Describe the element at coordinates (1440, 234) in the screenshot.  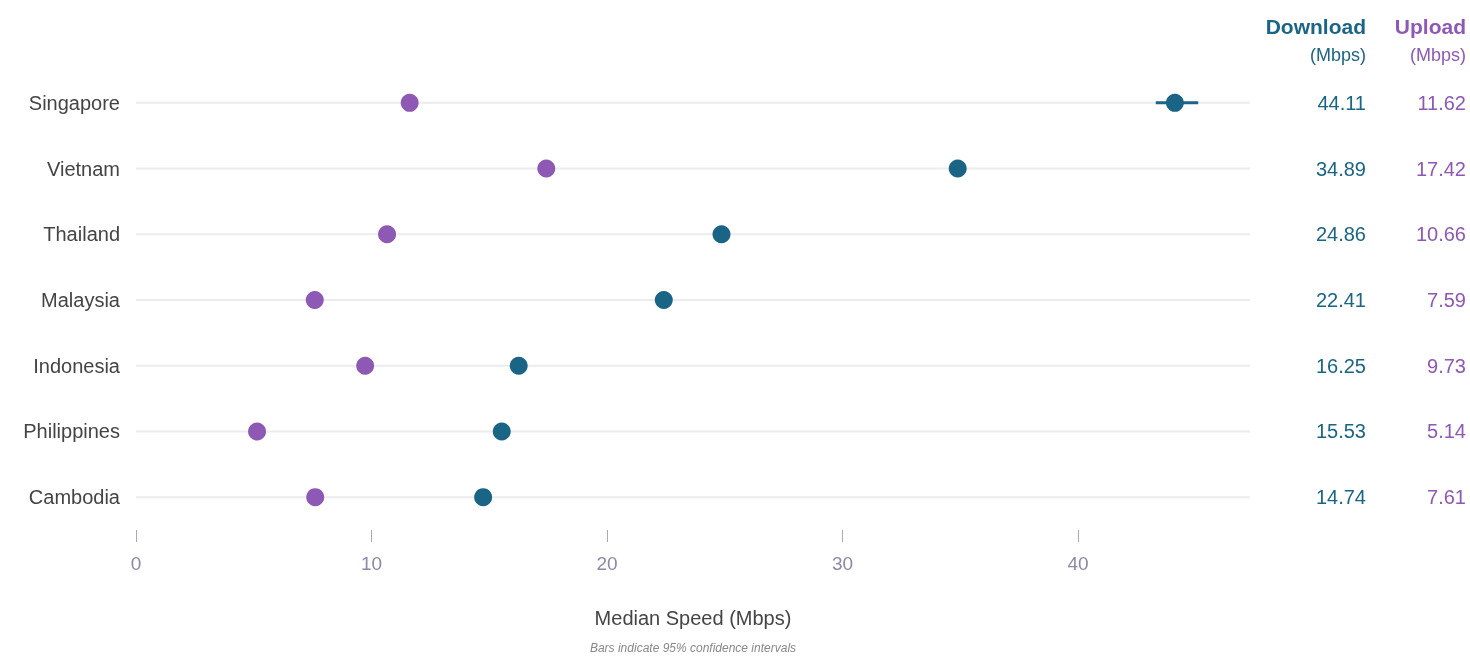
I see `data-label: 10.66` at that location.